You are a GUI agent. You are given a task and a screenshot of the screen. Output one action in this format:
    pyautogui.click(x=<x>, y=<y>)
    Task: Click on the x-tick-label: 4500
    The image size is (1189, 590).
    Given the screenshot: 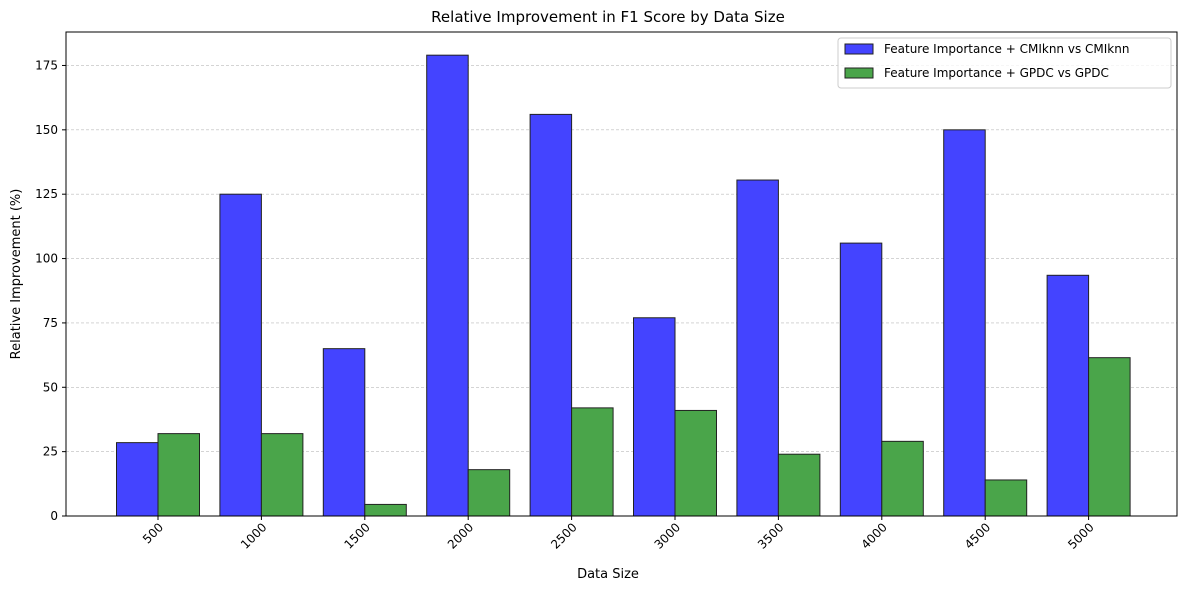 What is the action you would take?
    pyautogui.click(x=977, y=535)
    